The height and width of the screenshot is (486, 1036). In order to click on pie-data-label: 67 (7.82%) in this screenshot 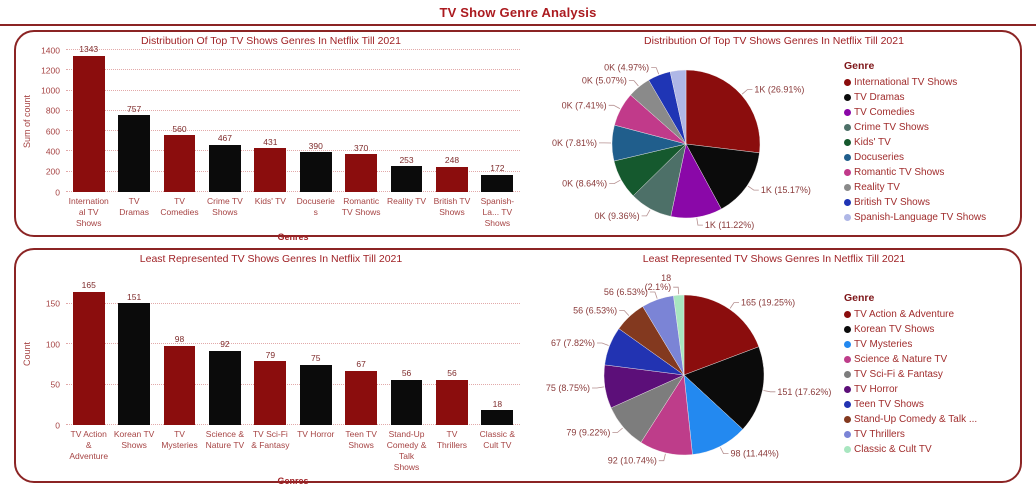, I will do `click(573, 343)`.